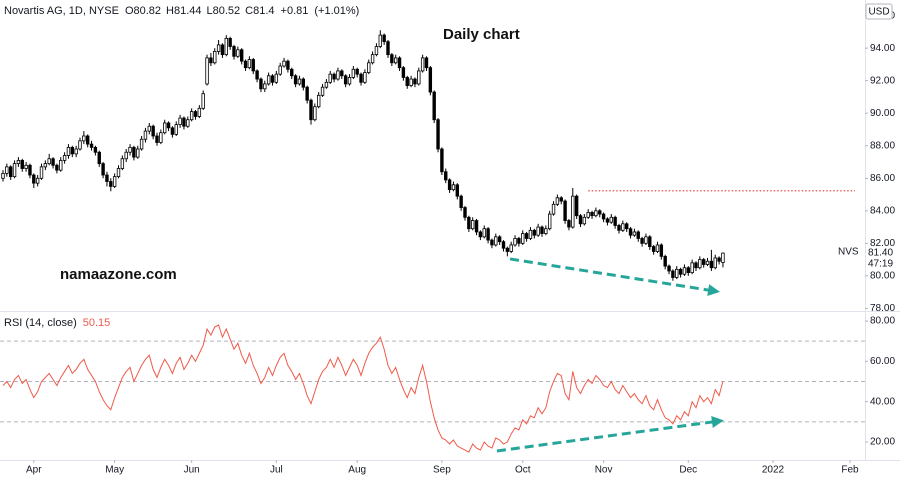  Describe the element at coordinates (129, 11) in the screenshot. I see `ohlc-key: O` at that location.